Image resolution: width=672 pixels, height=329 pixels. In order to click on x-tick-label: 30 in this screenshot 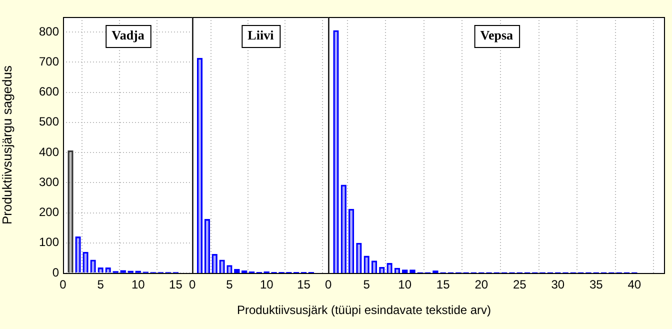, I will do `click(558, 285)`.